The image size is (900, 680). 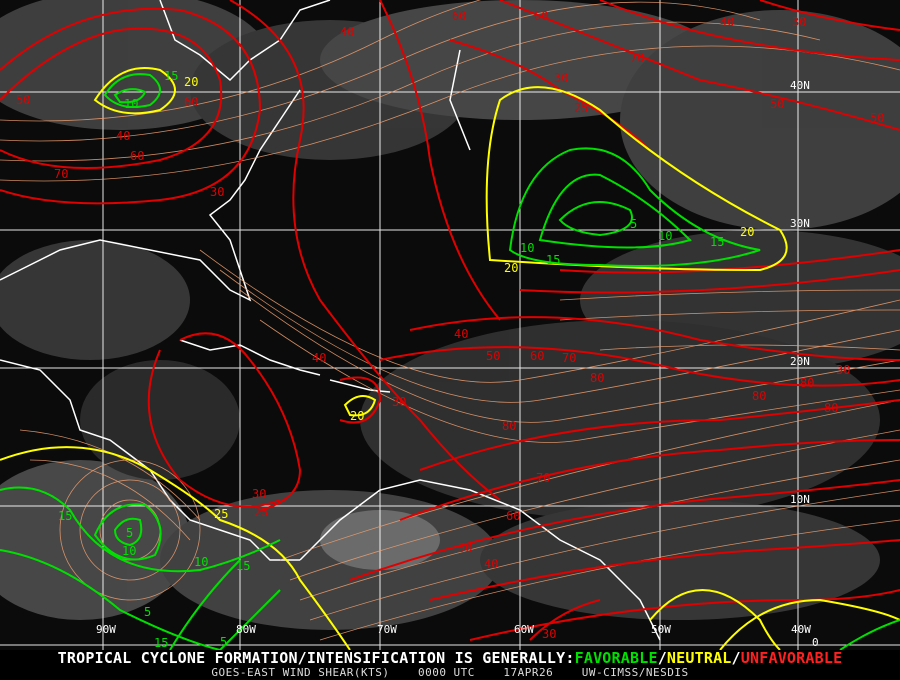 I want to click on longitude-label: 90W, so click(x=106, y=629).